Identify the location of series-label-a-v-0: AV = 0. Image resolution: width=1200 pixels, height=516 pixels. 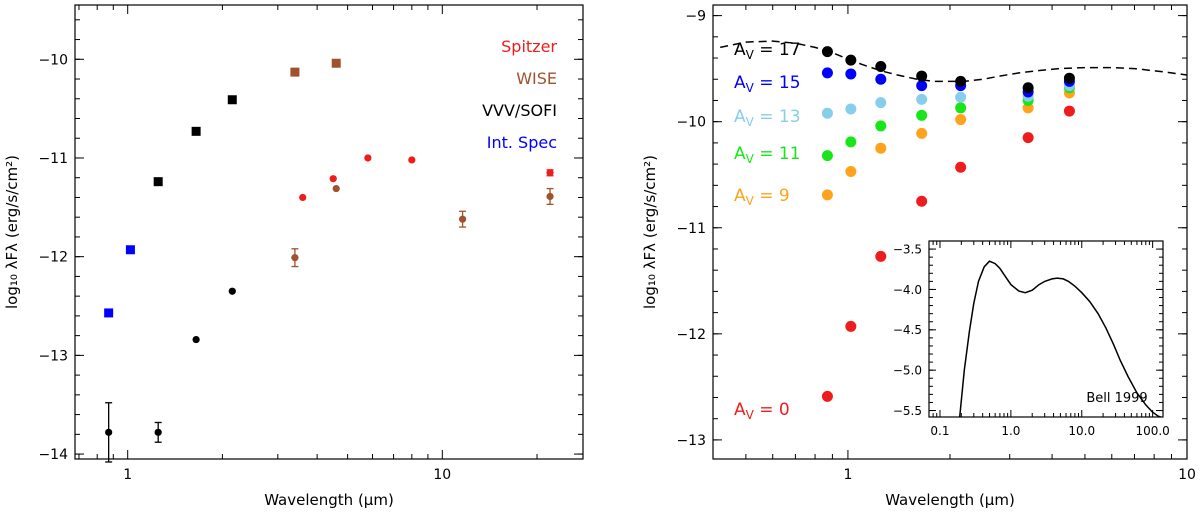
(762, 411).